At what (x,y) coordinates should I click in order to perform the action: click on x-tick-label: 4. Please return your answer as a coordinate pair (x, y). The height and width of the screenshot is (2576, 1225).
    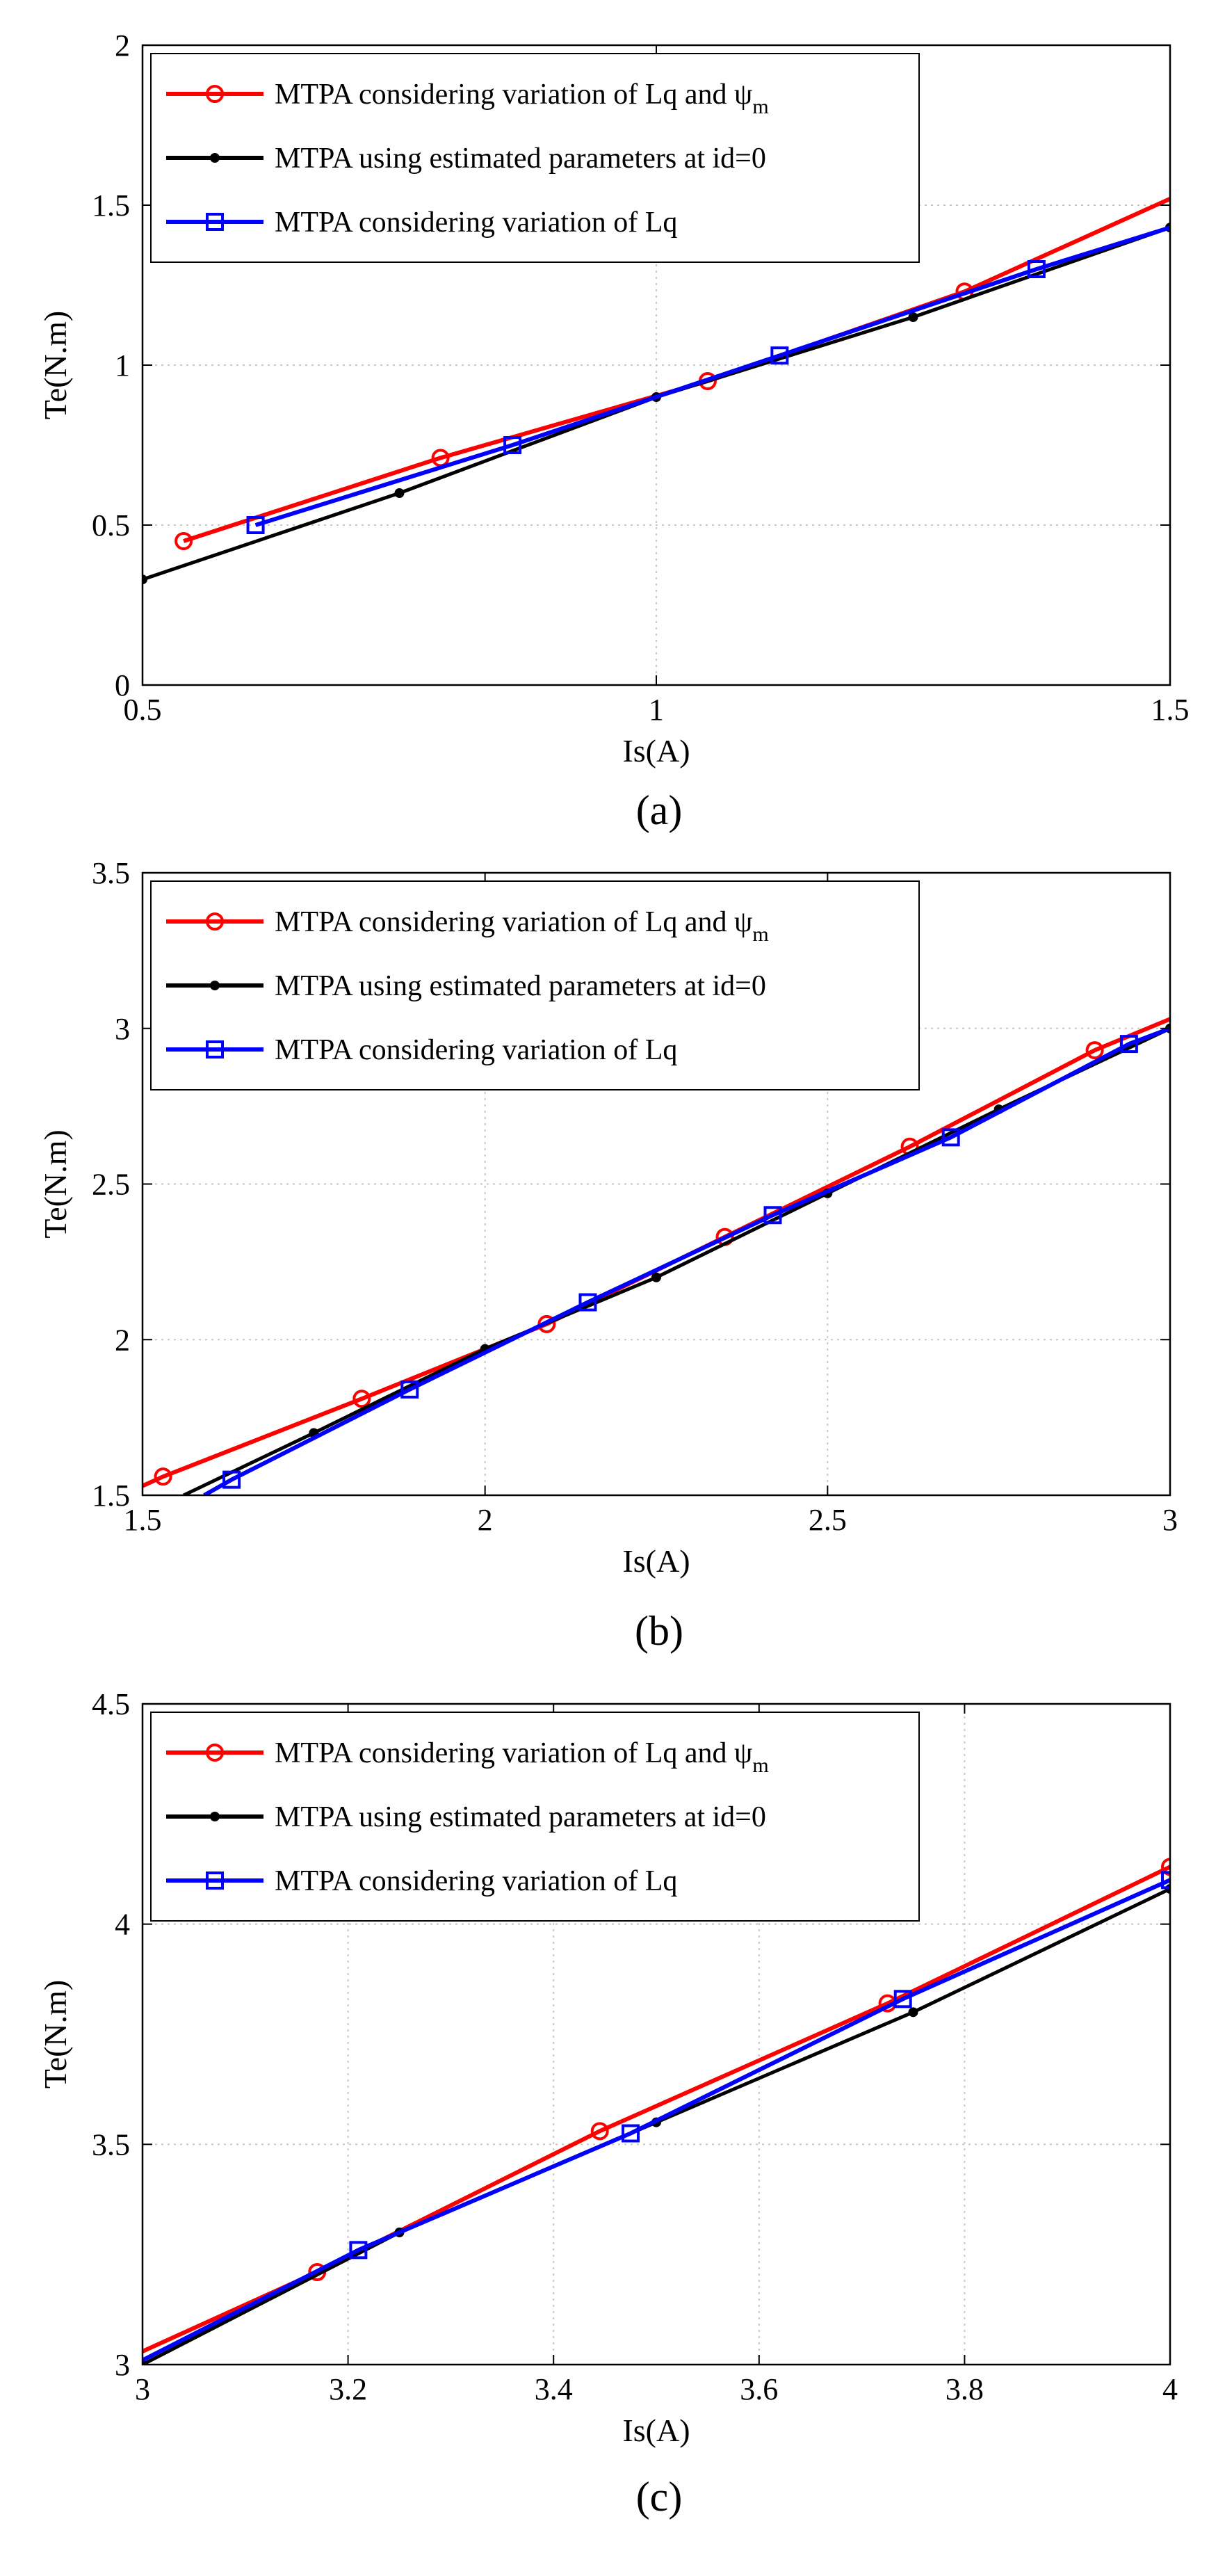
    Looking at the image, I should click on (1170, 2389).